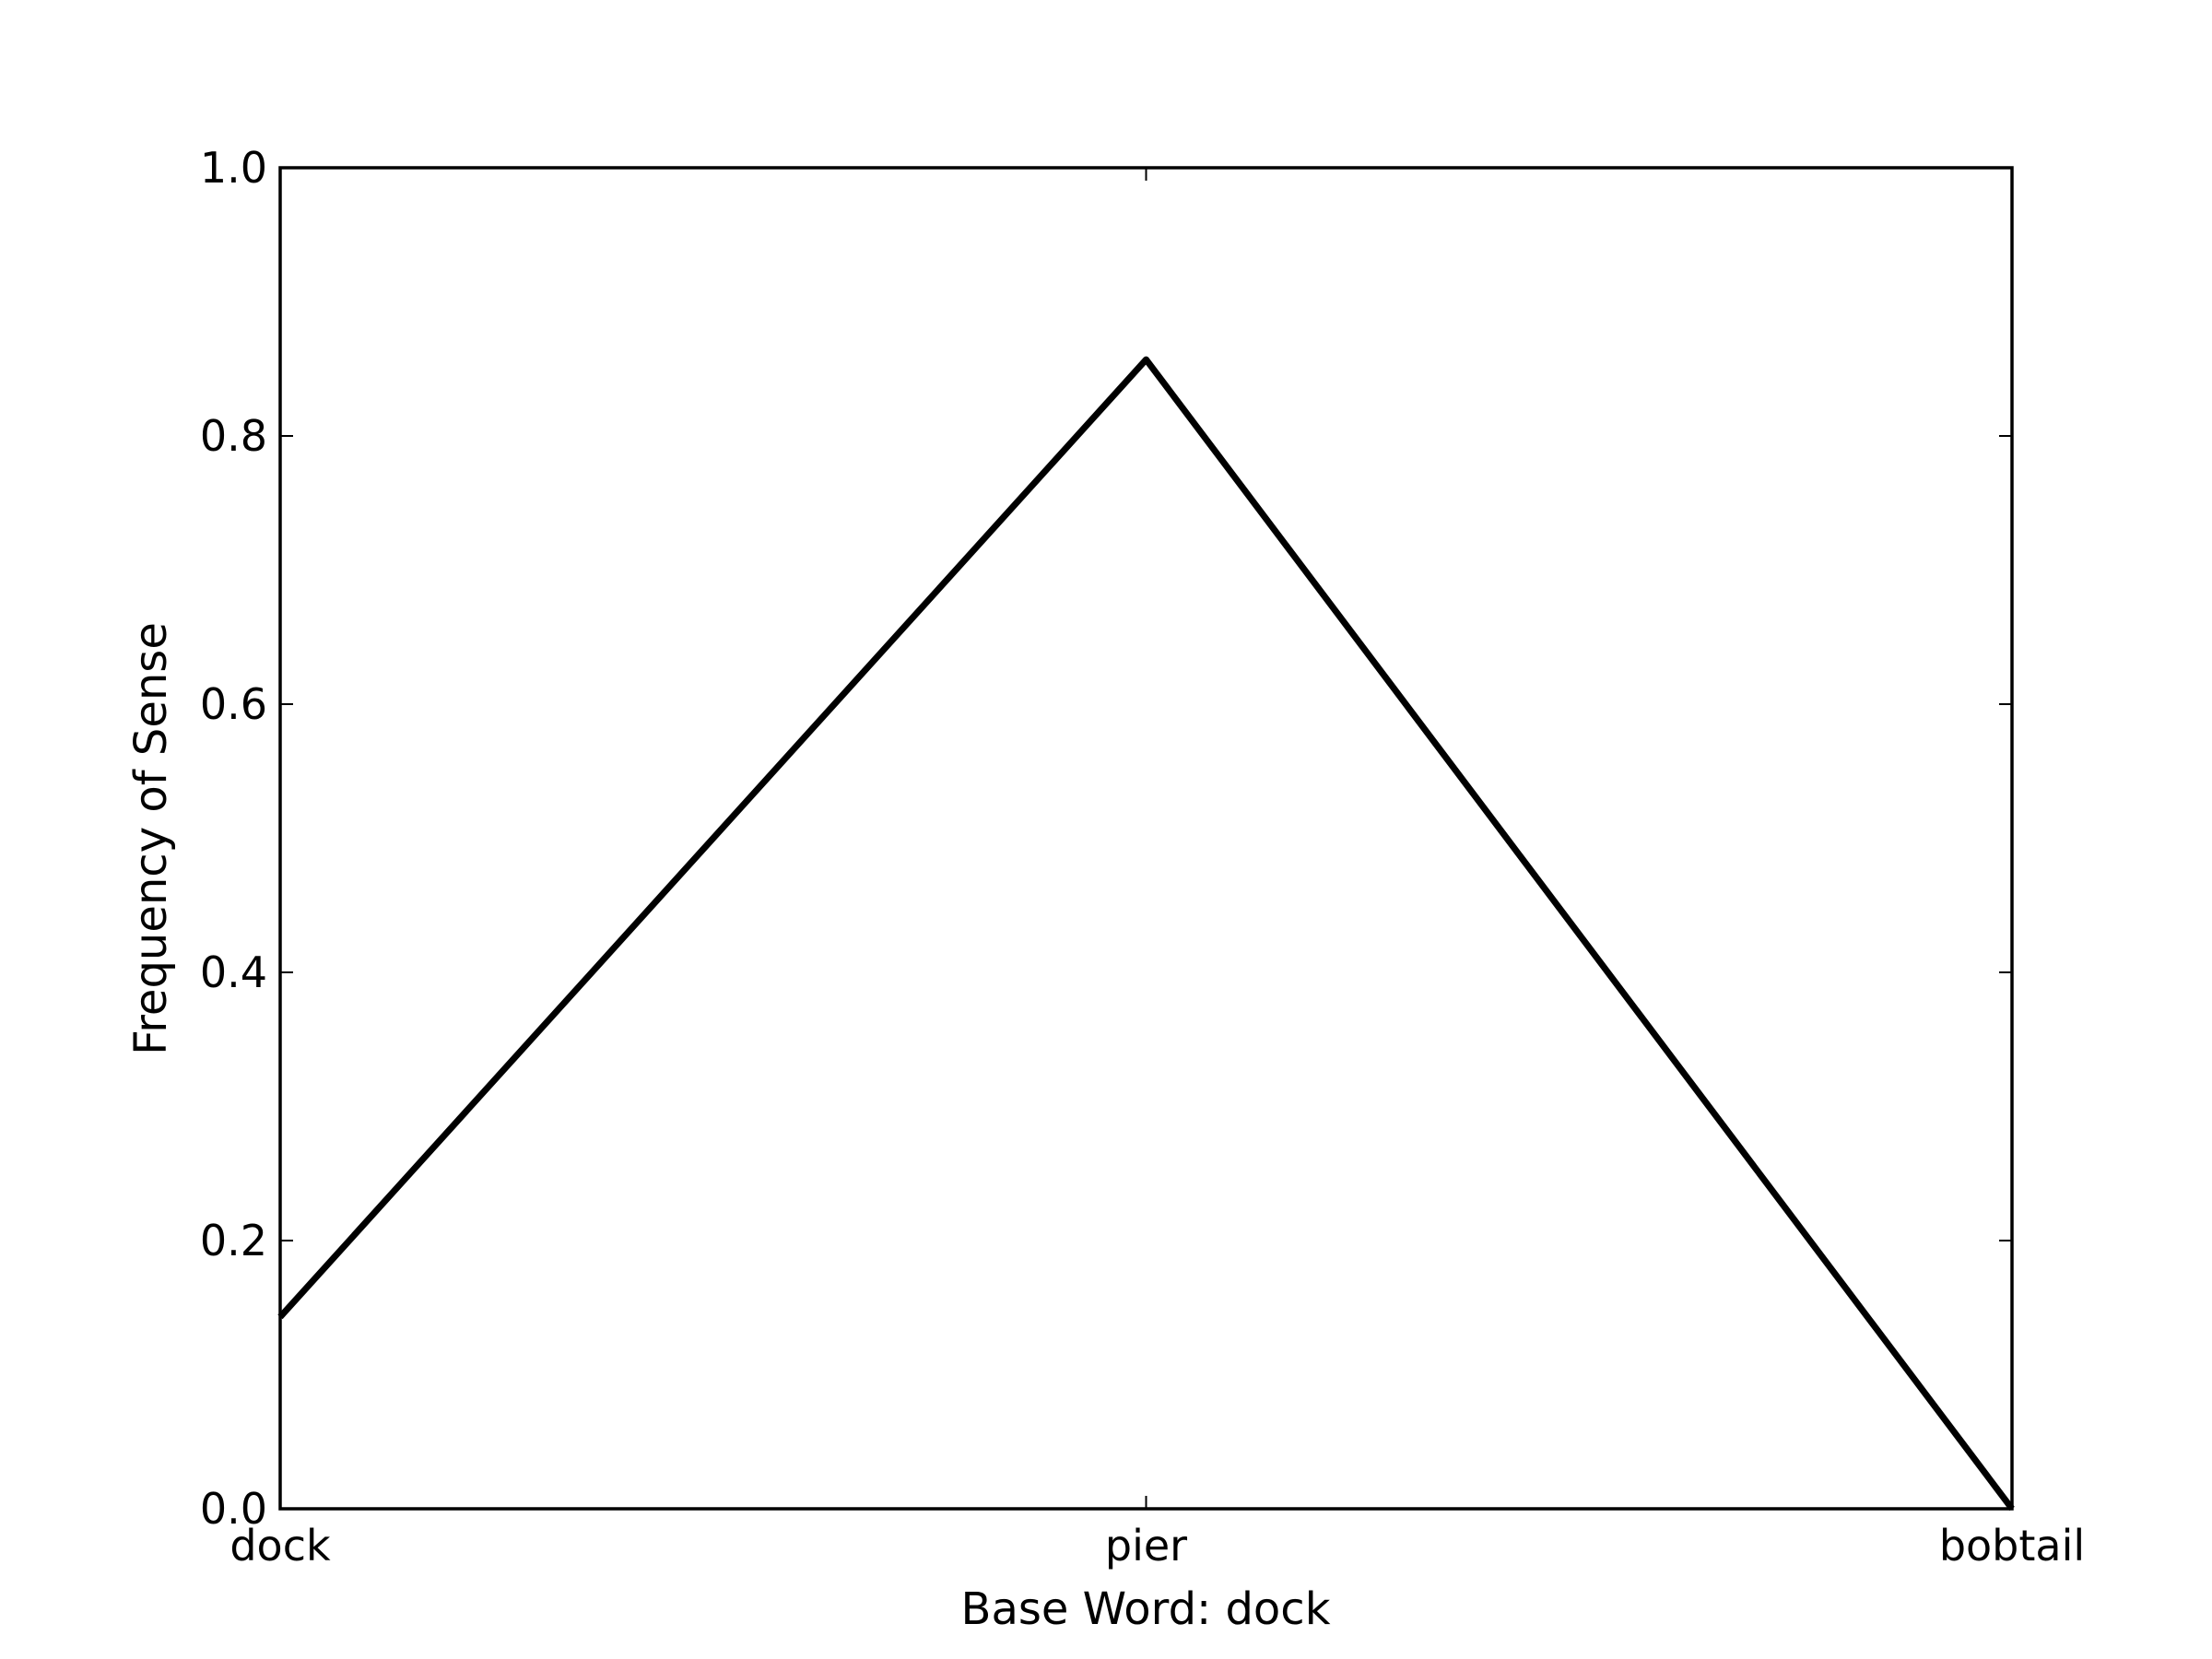 The height and width of the screenshot is (1659, 2212). What do you see at coordinates (233, 1240) in the screenshot?
I see `y-tick-label: 0.2` at bounding box center [233, 1240].